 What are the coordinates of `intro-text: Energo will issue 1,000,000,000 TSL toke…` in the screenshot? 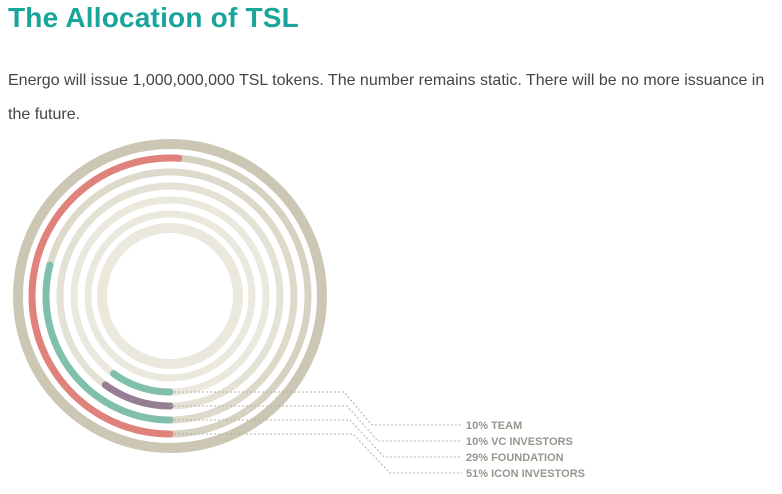 It's located at (386, 97).